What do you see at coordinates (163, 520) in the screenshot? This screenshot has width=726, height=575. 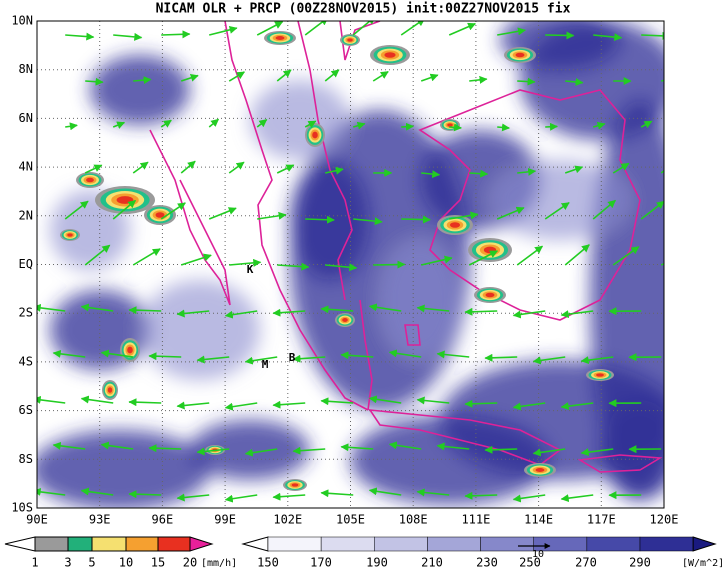 I see `x-tick-label: 96E` at bounding box center [163, 520].